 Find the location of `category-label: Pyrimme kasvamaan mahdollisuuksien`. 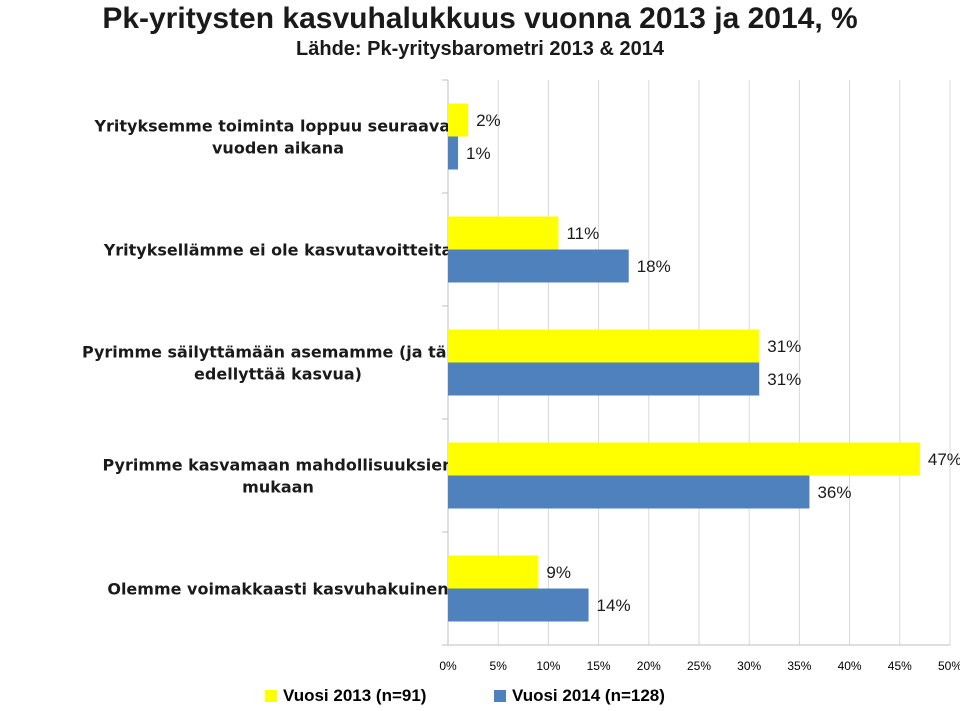

category-label: Pyrimme kasvamaan mahdollisuuksien is located at coordinates (278, 465).